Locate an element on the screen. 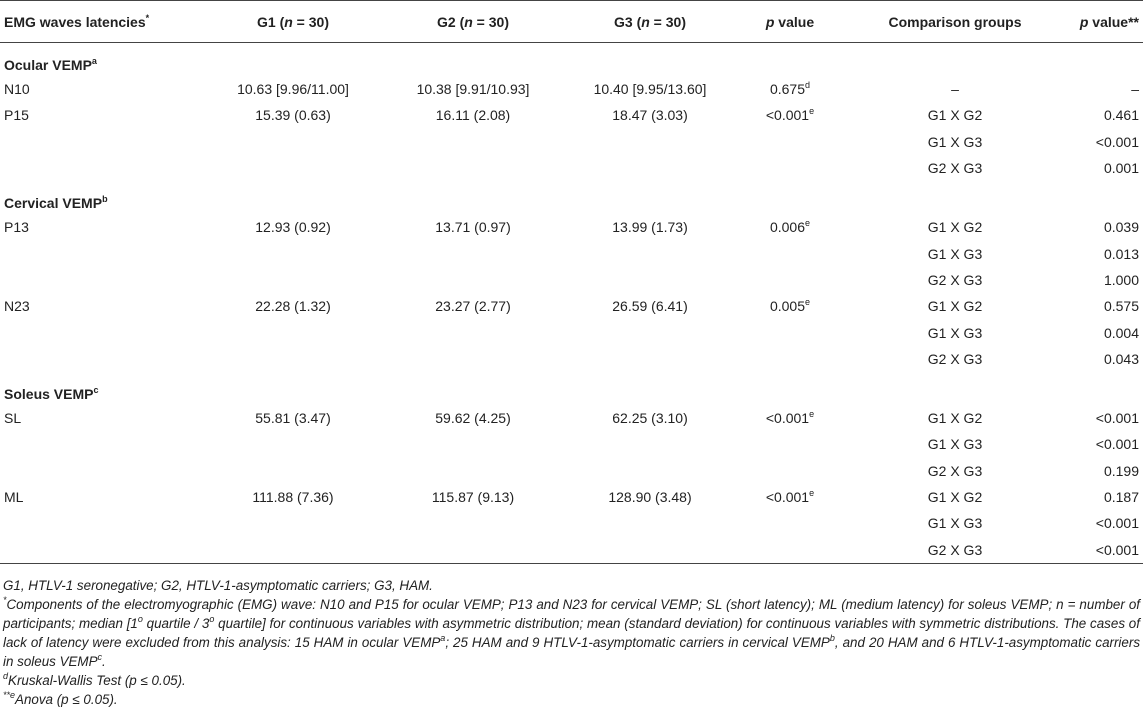  data-row: G1 X G3 0.004 is located at coordinates (571, 332).